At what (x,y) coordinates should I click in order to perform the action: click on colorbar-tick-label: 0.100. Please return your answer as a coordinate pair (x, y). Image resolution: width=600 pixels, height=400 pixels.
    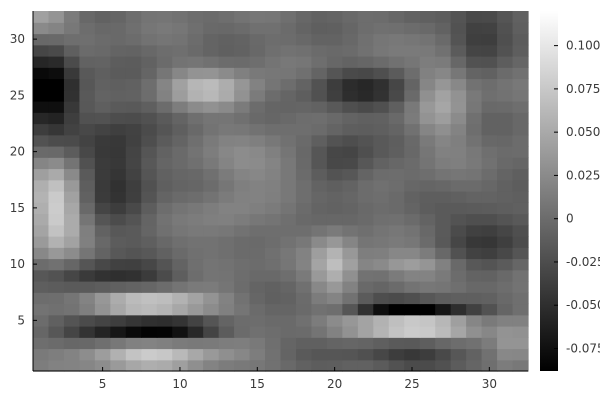
    Looking at the image, I should click on (583, 46).